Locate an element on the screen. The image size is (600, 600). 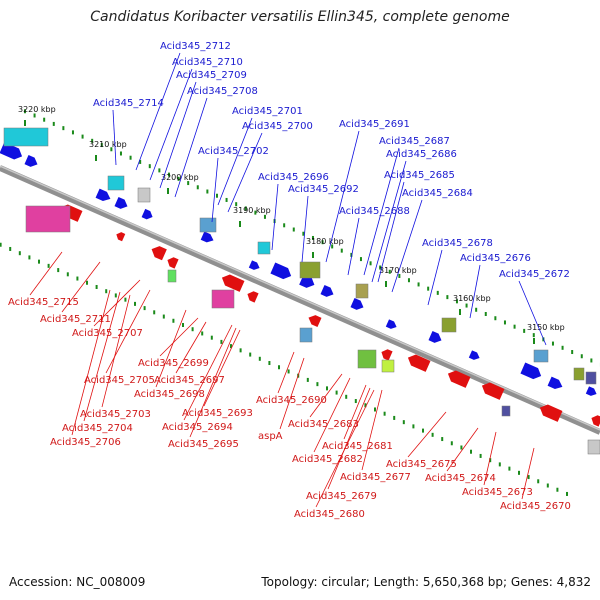
forward-gene-label: Acid345_2696 is located at coordinates (293, 177).